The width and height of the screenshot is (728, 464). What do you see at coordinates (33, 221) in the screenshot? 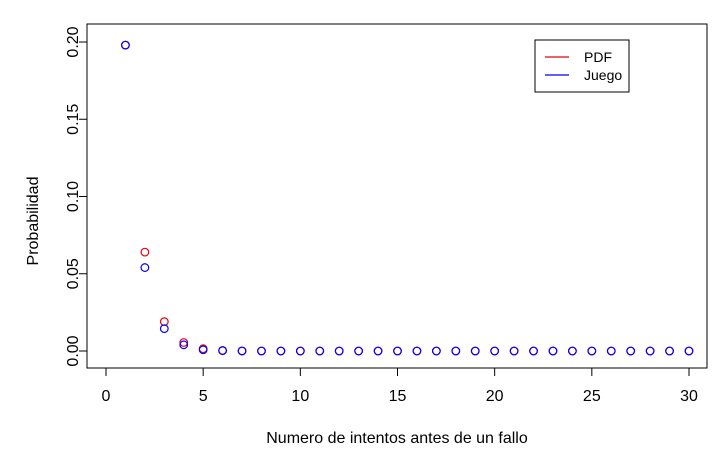
I see `y-axis-title: Probabilidad` at bounding box center [33, 221].